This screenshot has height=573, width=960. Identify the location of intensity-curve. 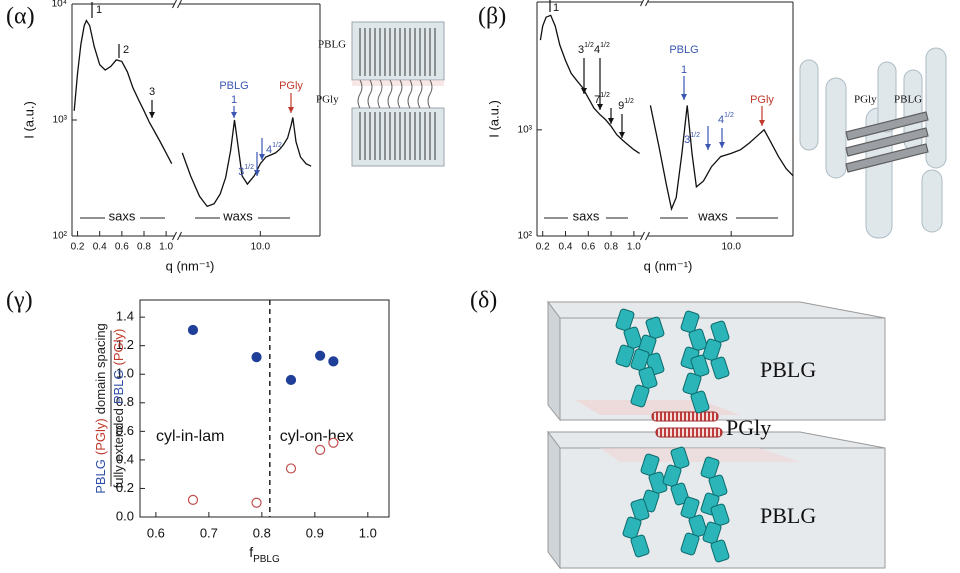
(246, 162).